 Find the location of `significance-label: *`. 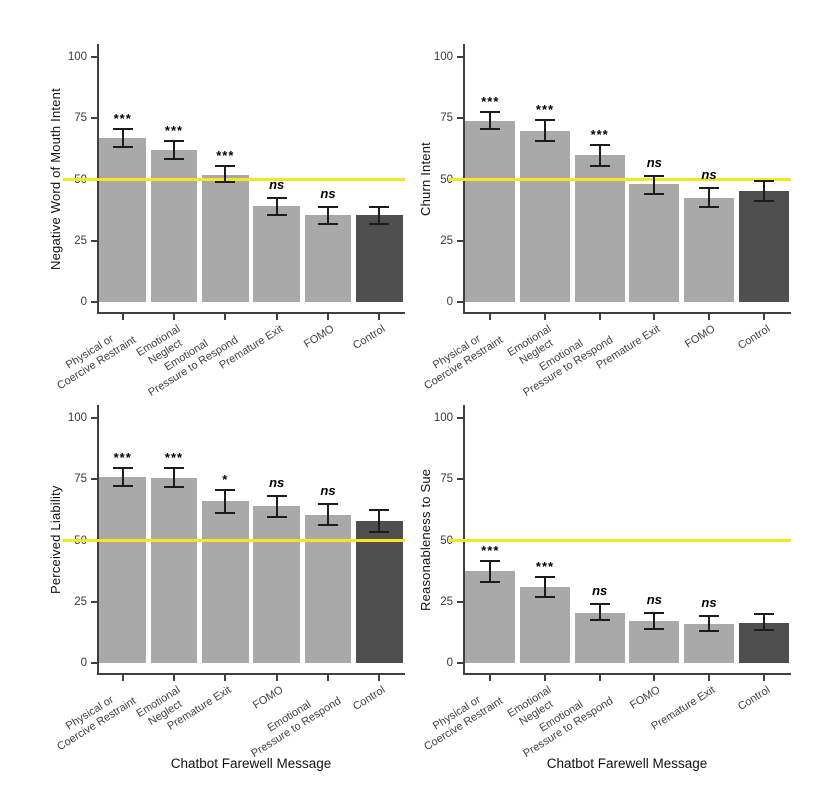

significance-label: * is located at coordinates (225, 480).